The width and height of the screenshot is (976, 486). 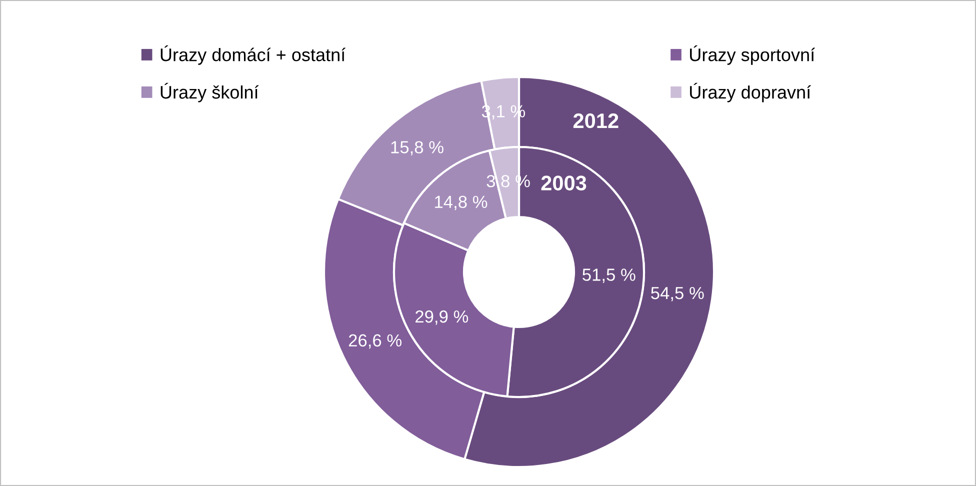 I want to click on slice-label: 2012, so click(x=595, y=120).